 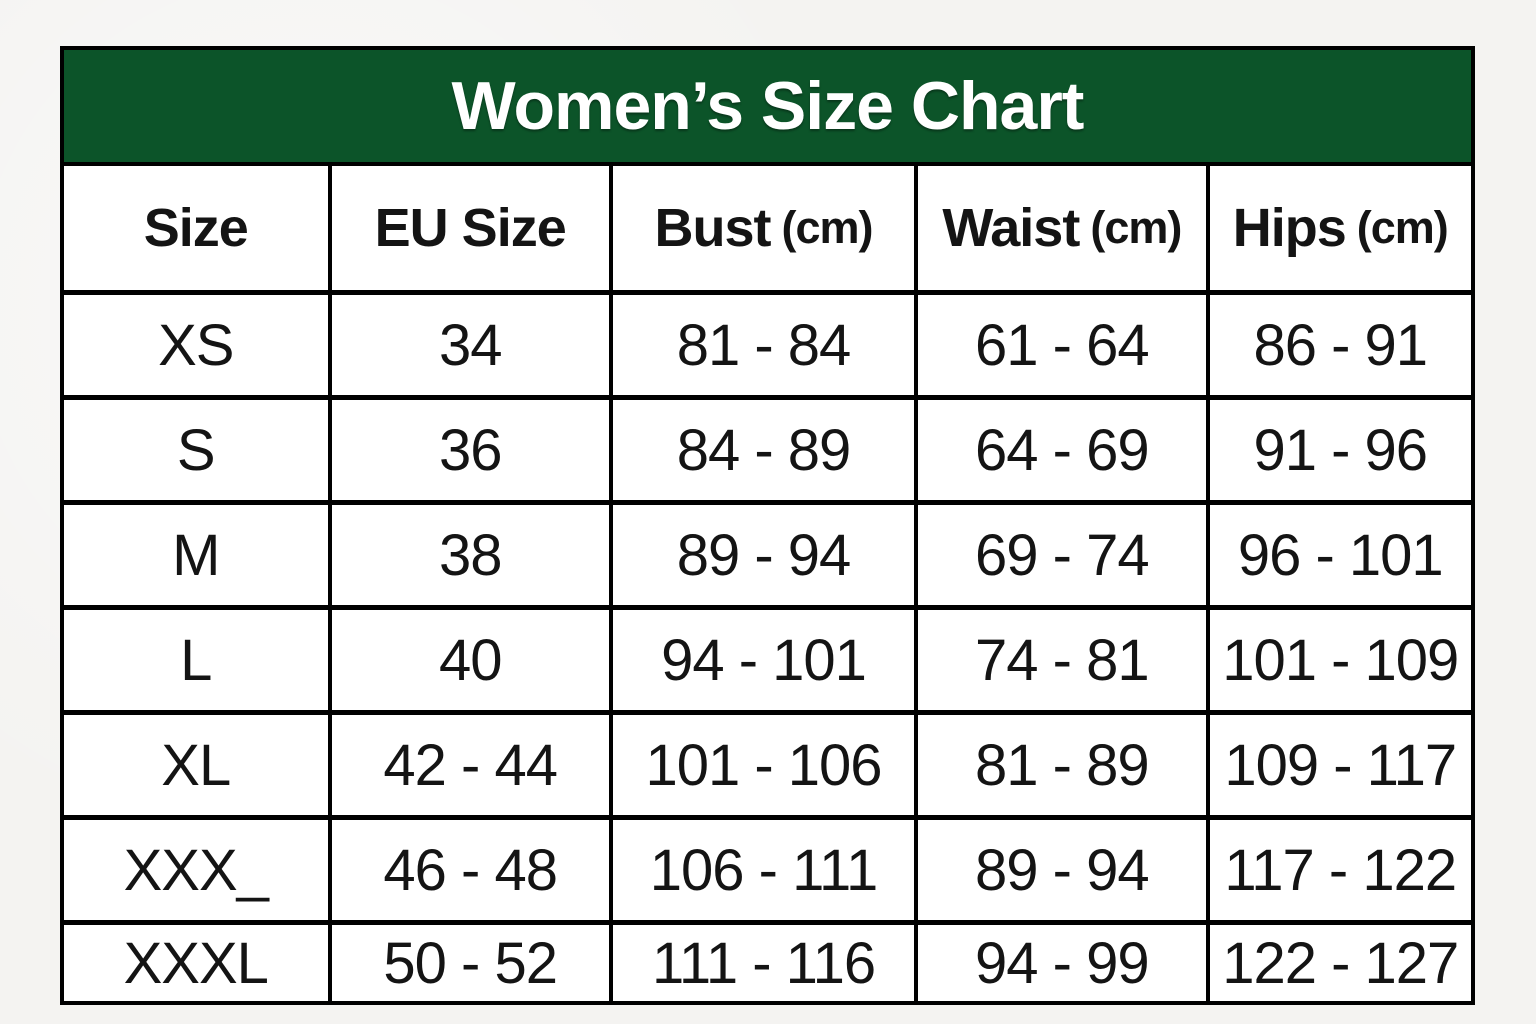 I want to click on table-title: Women’s Size Chart, so click(x=768, y=106).